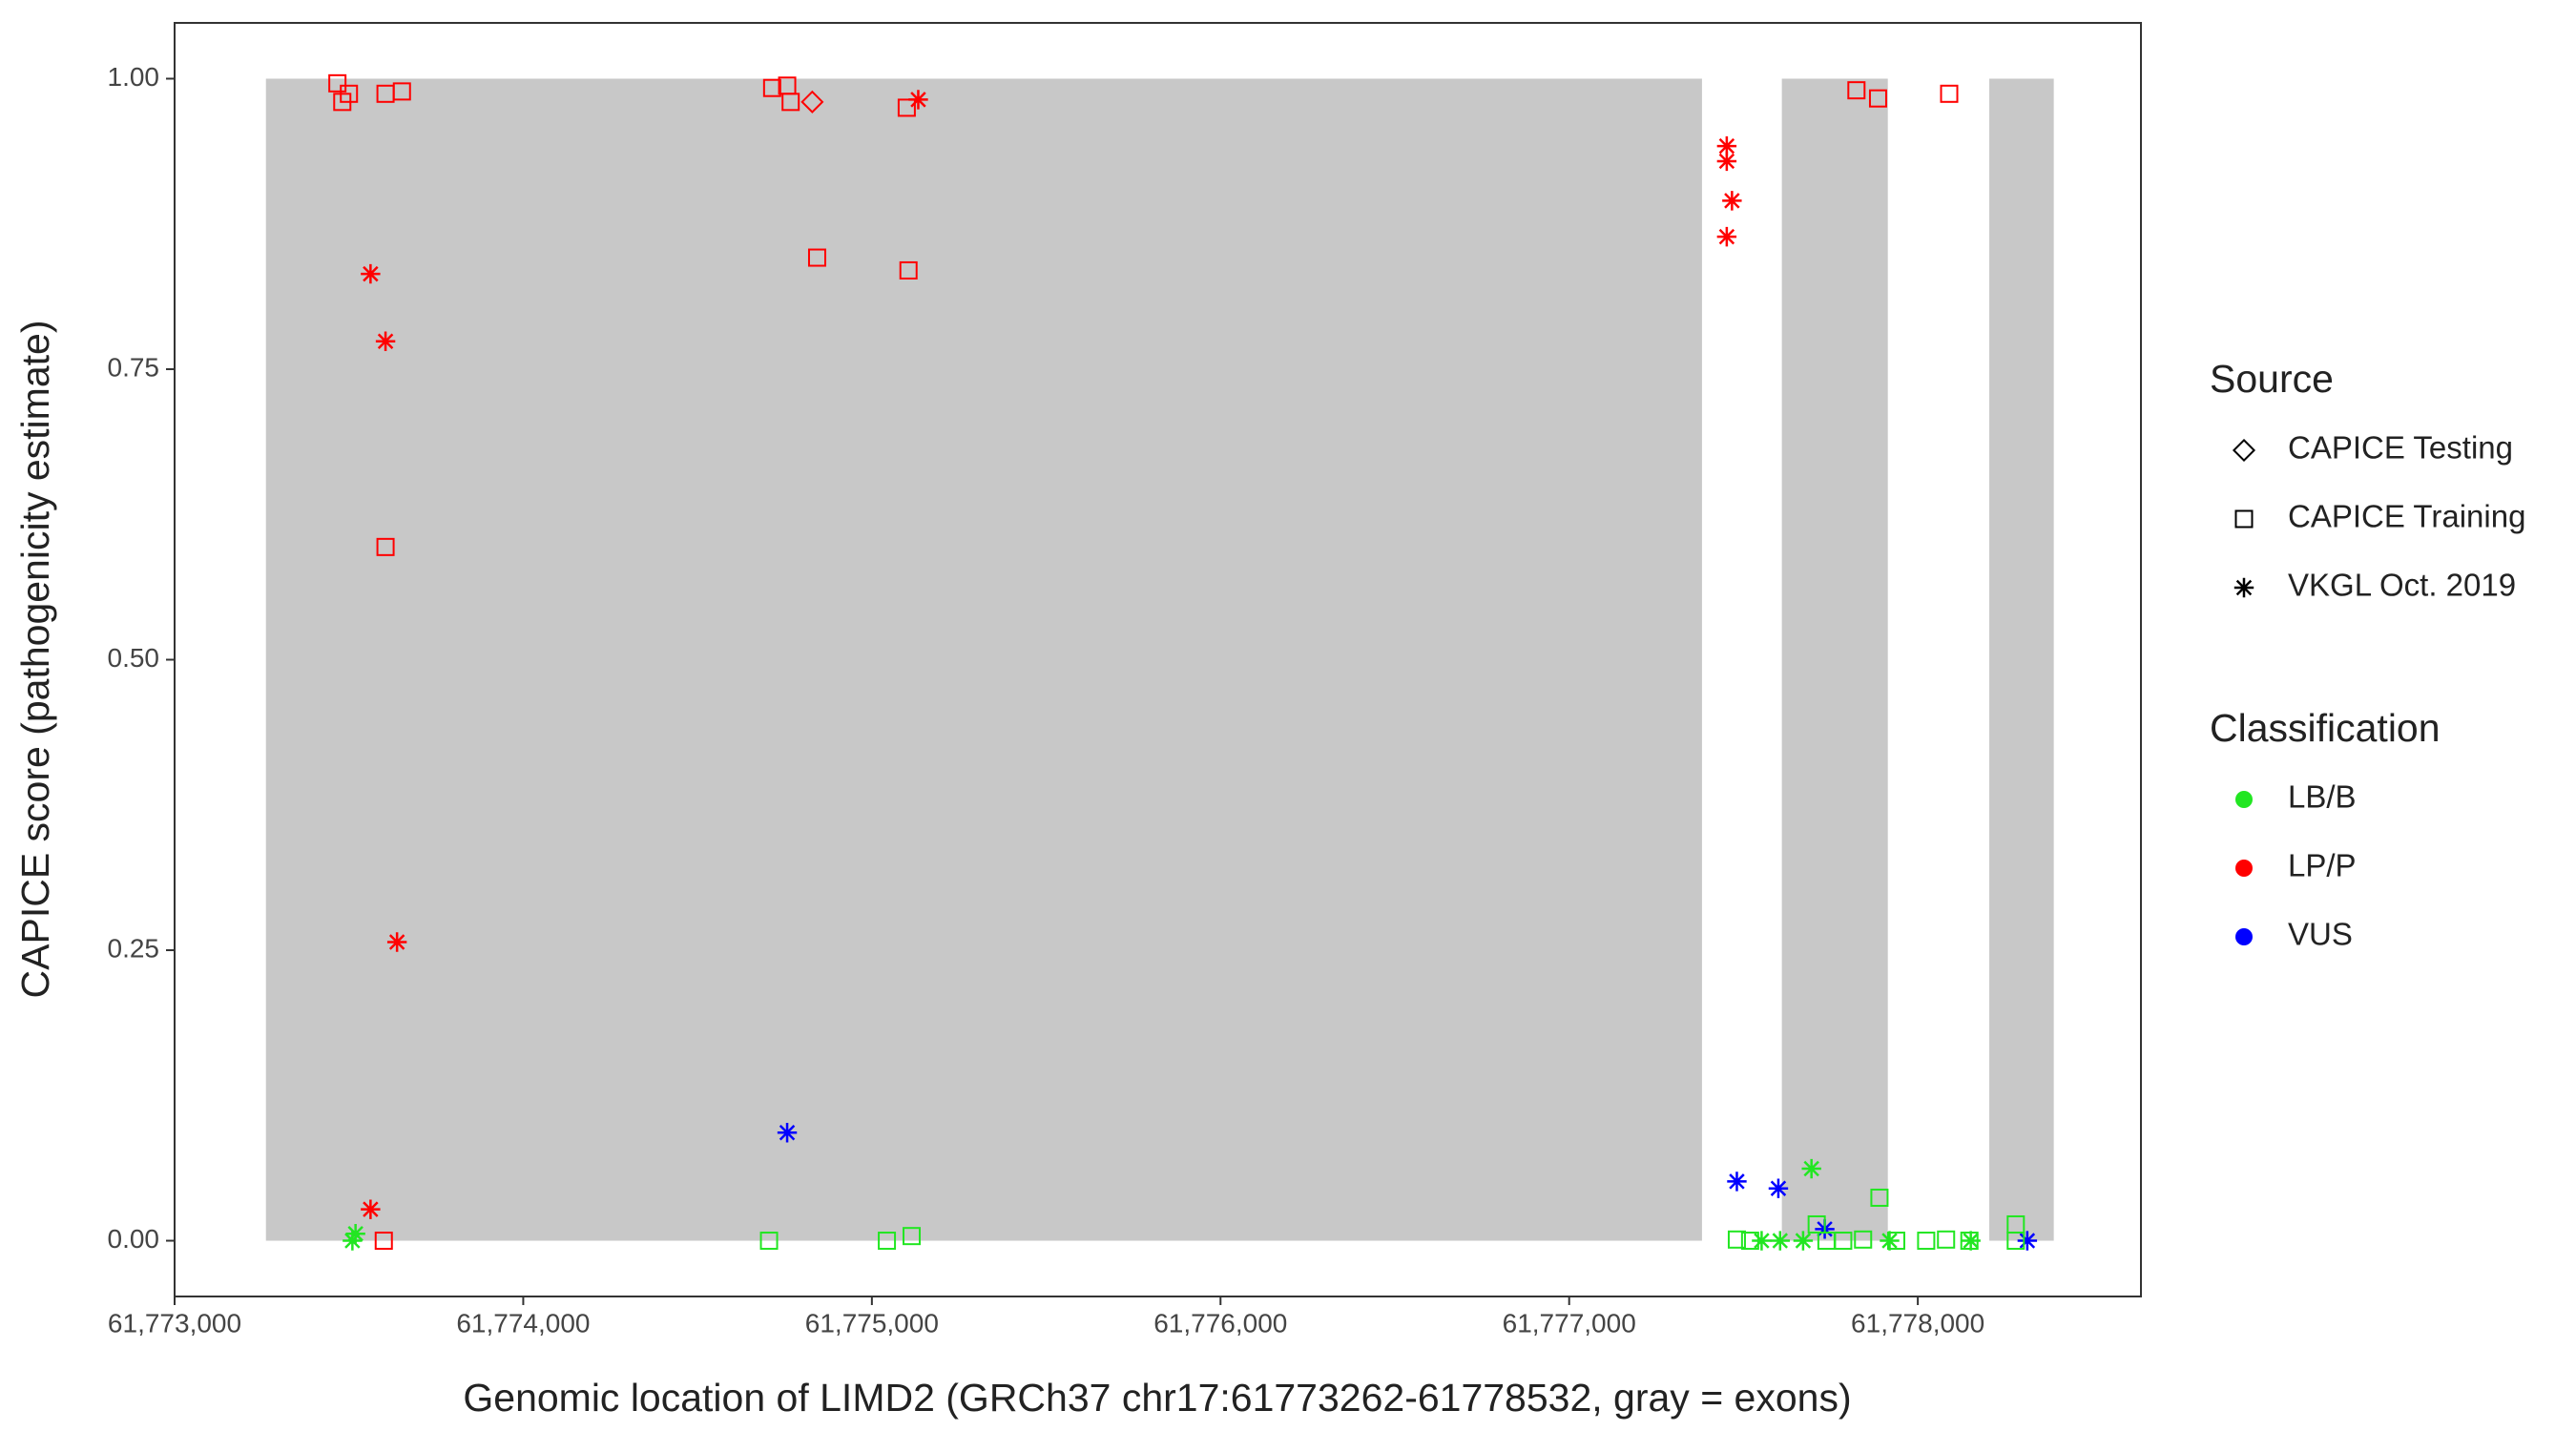 The image size is (2576, 1431). Describe the element at coordinates (2322, 797) in the screenshot. I see `legend-label: LB/B` at that location.